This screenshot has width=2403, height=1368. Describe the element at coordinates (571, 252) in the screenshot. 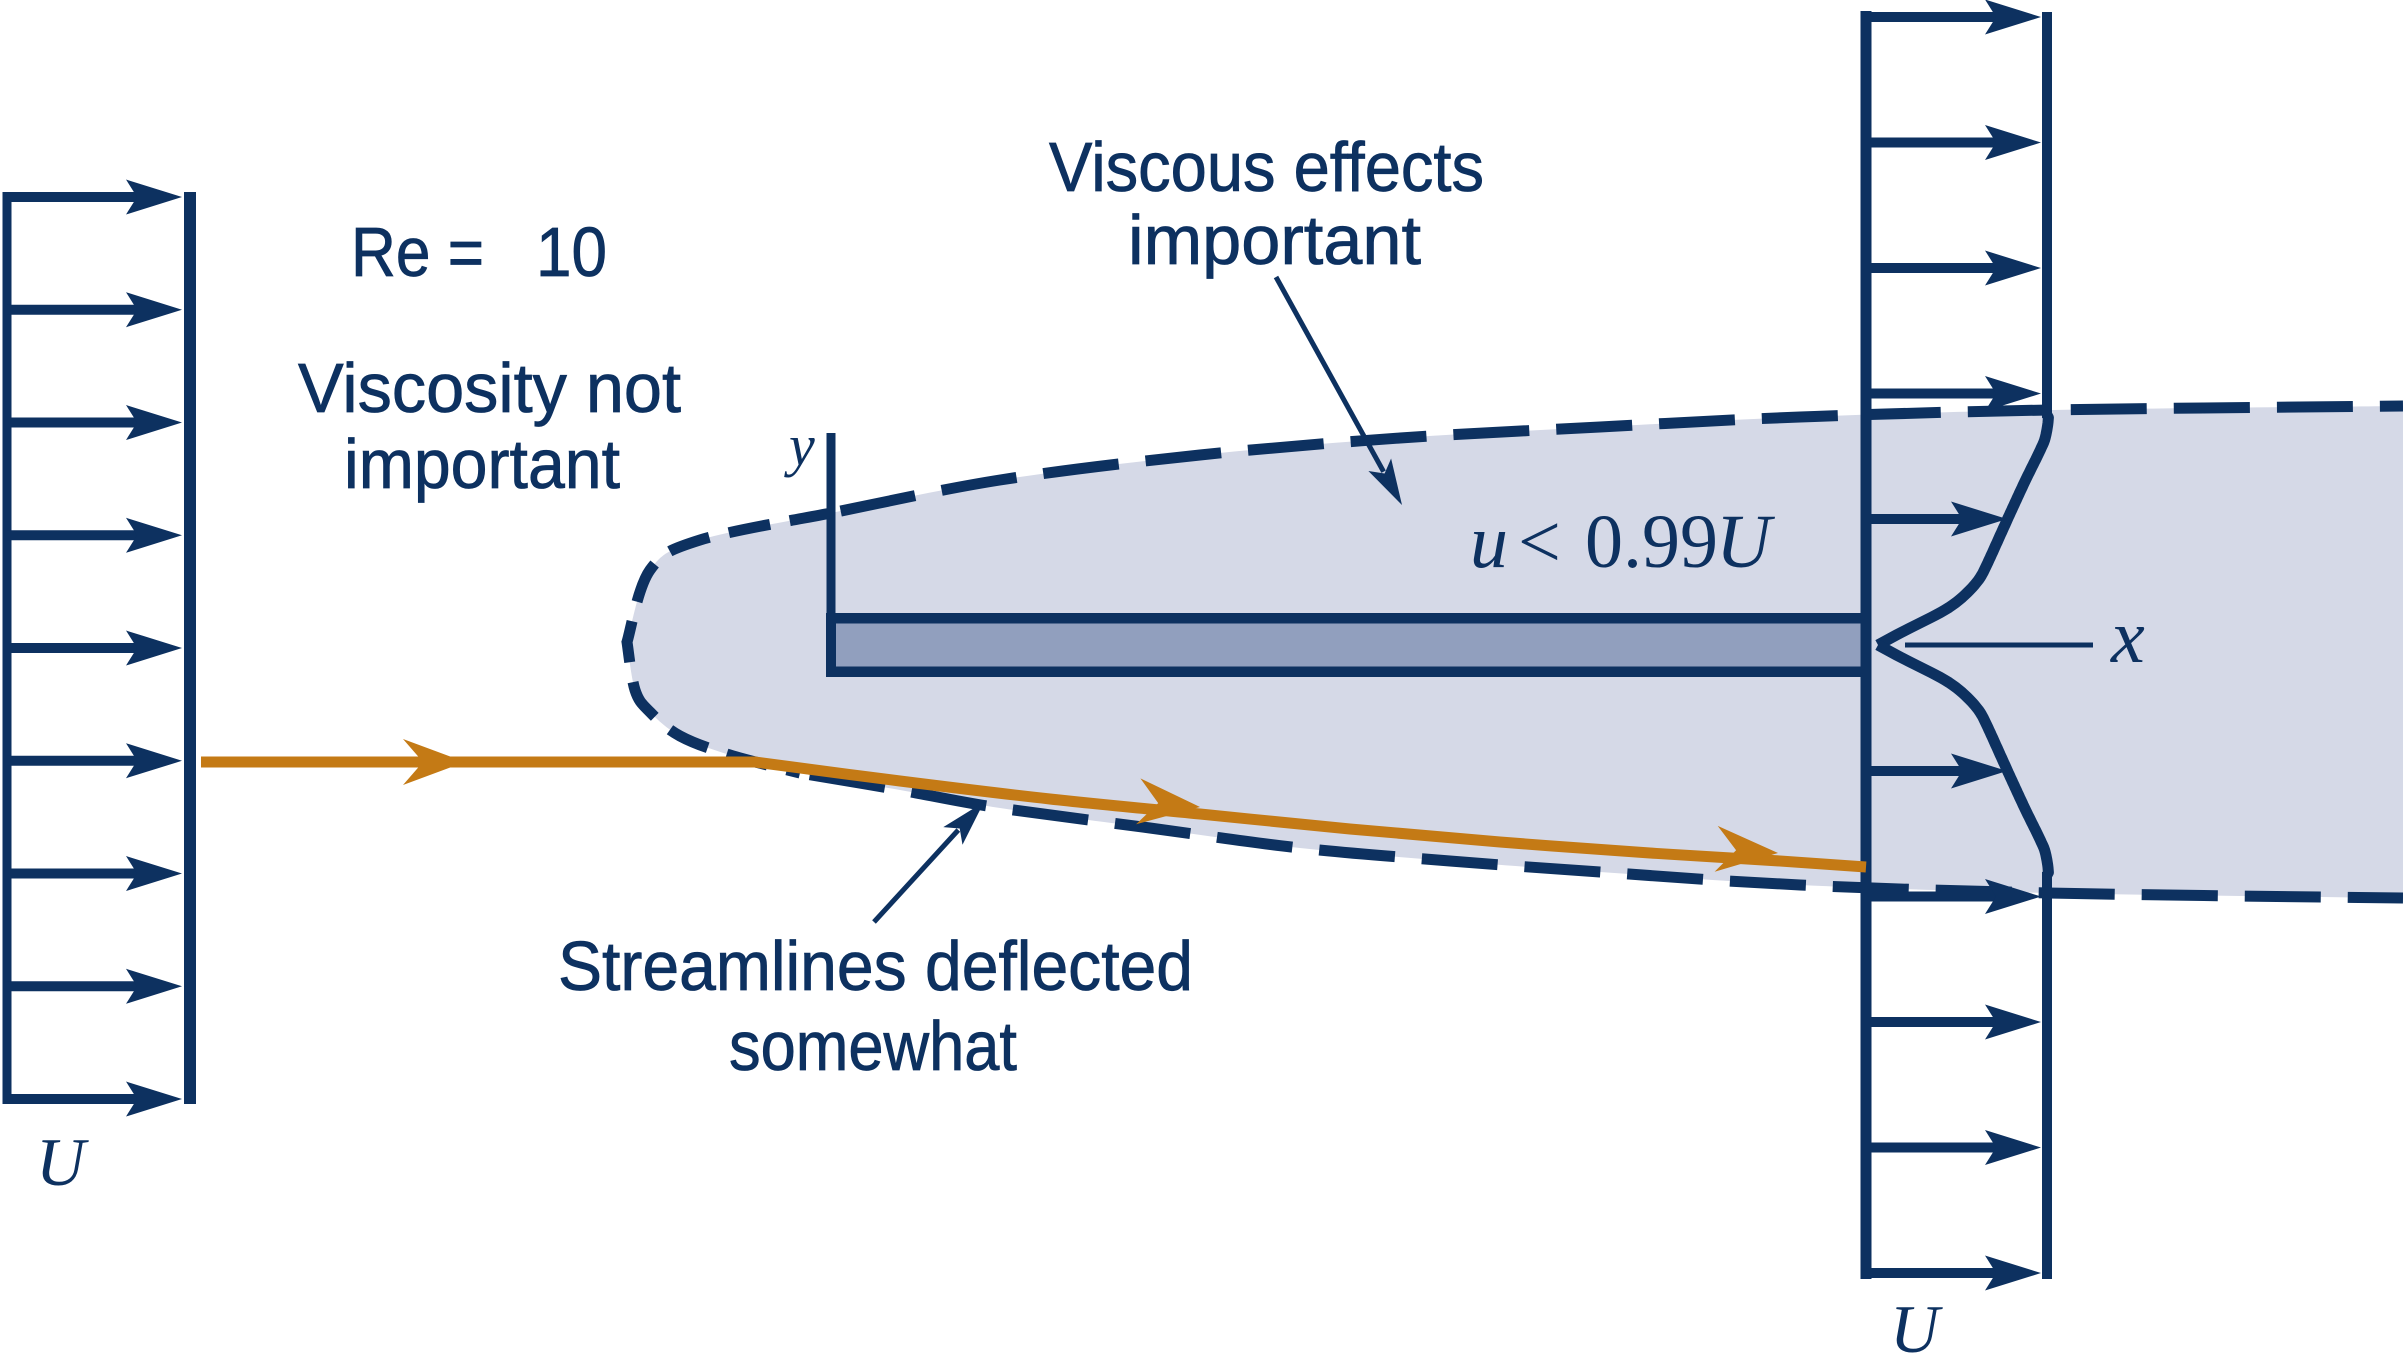

I see `svg-text: 10` at that location.